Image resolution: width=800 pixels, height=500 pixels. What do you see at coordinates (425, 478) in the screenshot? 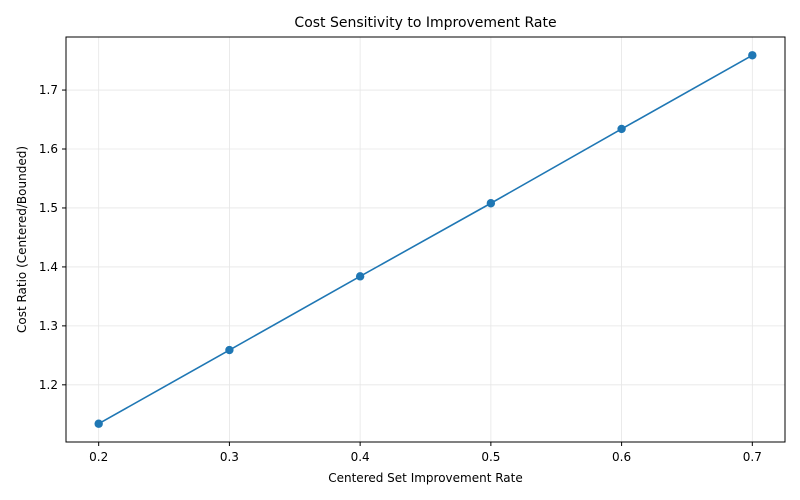
I see `x-axis-label: Centered Set Improvement Rate` at bounding box center [425, 478].